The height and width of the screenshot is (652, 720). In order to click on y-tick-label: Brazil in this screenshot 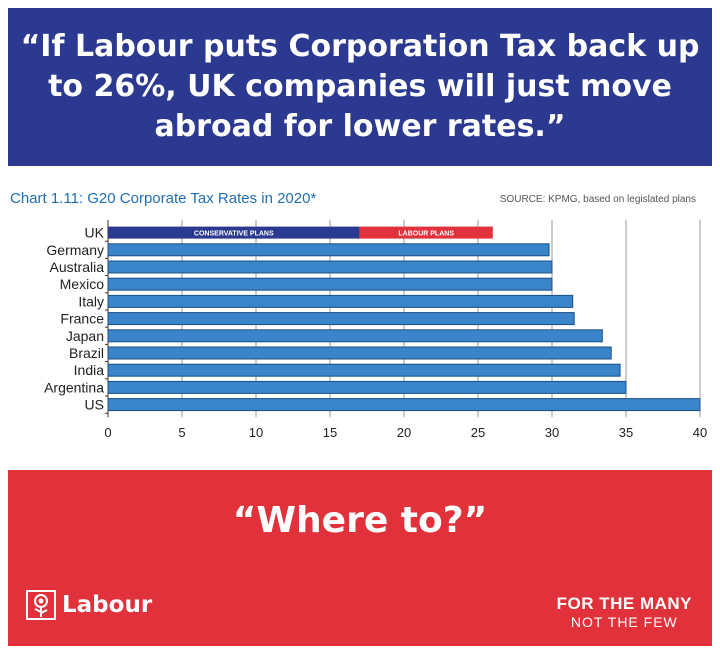, I will do `click(86, 353)`.